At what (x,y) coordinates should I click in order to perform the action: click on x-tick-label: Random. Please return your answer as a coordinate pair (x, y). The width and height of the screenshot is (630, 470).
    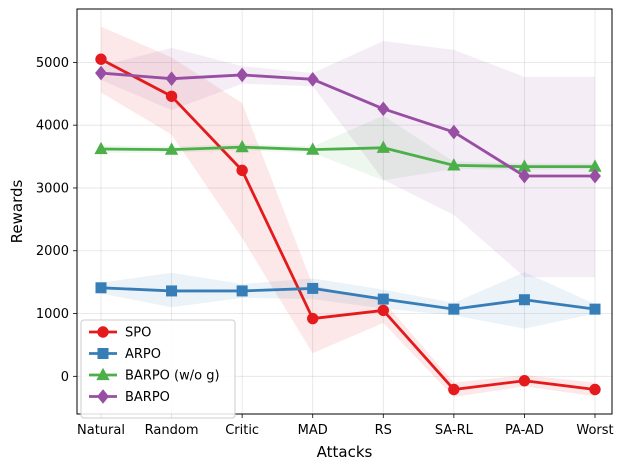
    Looking at the image, I should click on (172, 430).